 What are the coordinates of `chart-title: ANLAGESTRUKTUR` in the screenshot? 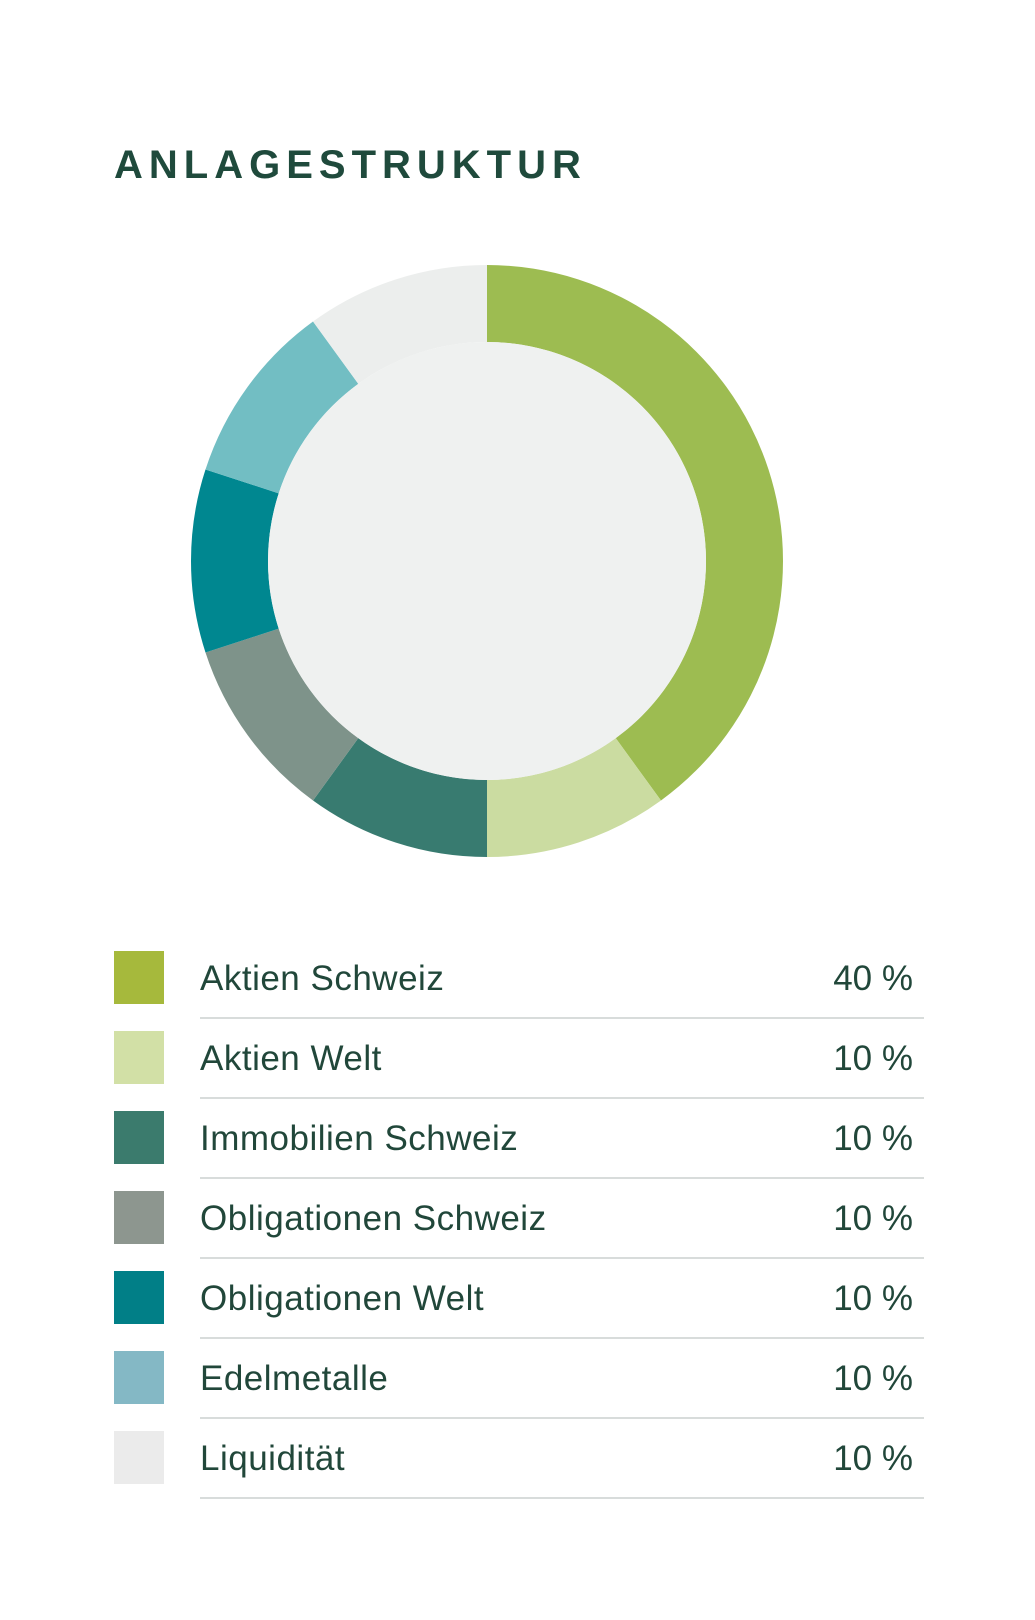 It's located at (350, 165).